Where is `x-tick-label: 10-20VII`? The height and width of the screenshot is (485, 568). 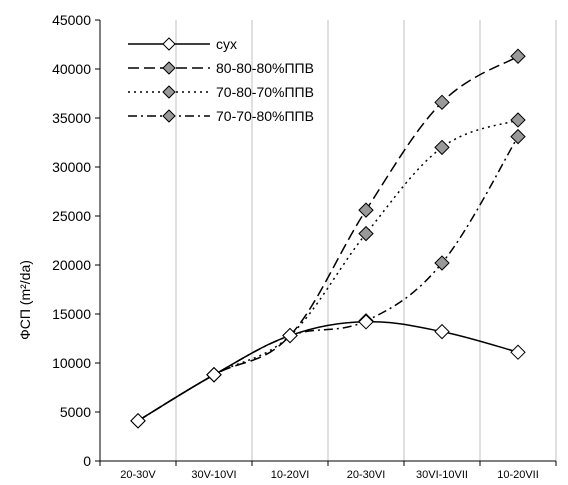
x-tick-label: 10-20VII is located at coordinates (518, 475).